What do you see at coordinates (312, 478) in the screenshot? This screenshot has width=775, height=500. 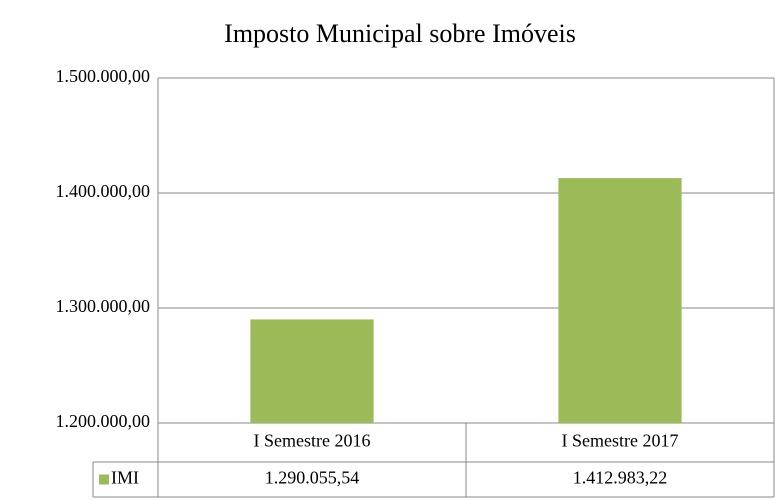 I see `data-table-value: 1.290.055,54` at bounding box center [312, 478].